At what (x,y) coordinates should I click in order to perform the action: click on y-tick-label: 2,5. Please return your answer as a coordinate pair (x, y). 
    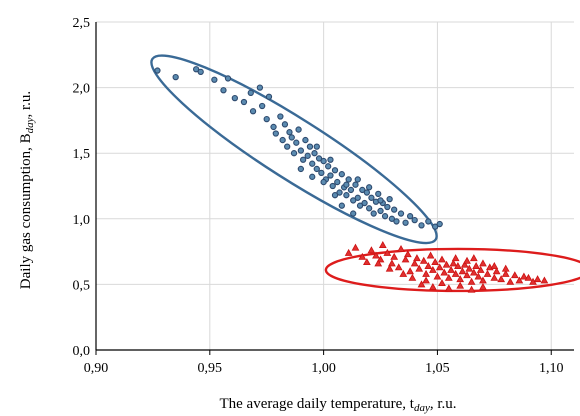
    Looking at the image, I should click on (82, 23).